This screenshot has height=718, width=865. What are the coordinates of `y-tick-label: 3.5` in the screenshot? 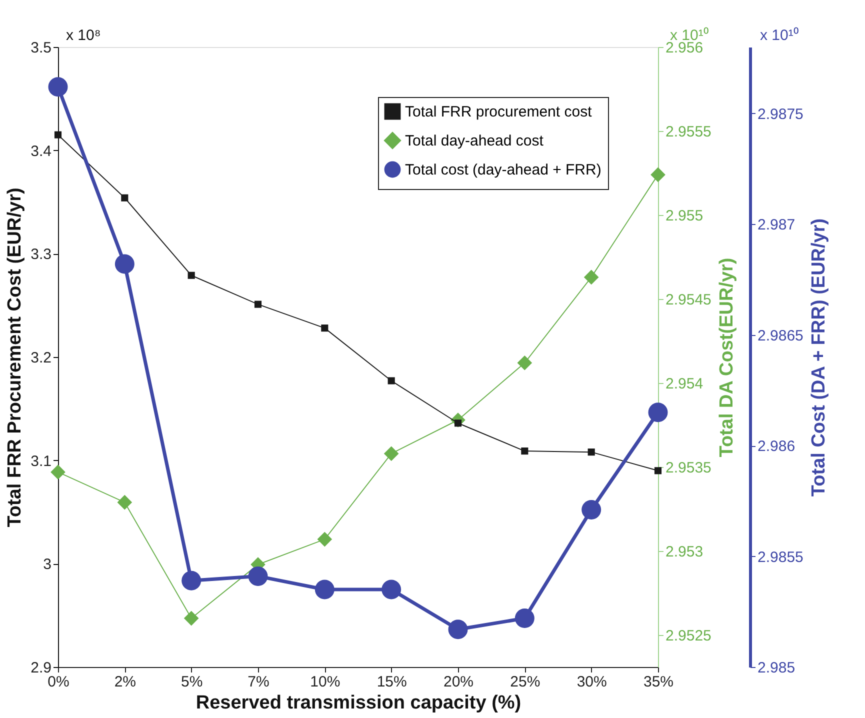 It's located at (41, 48).